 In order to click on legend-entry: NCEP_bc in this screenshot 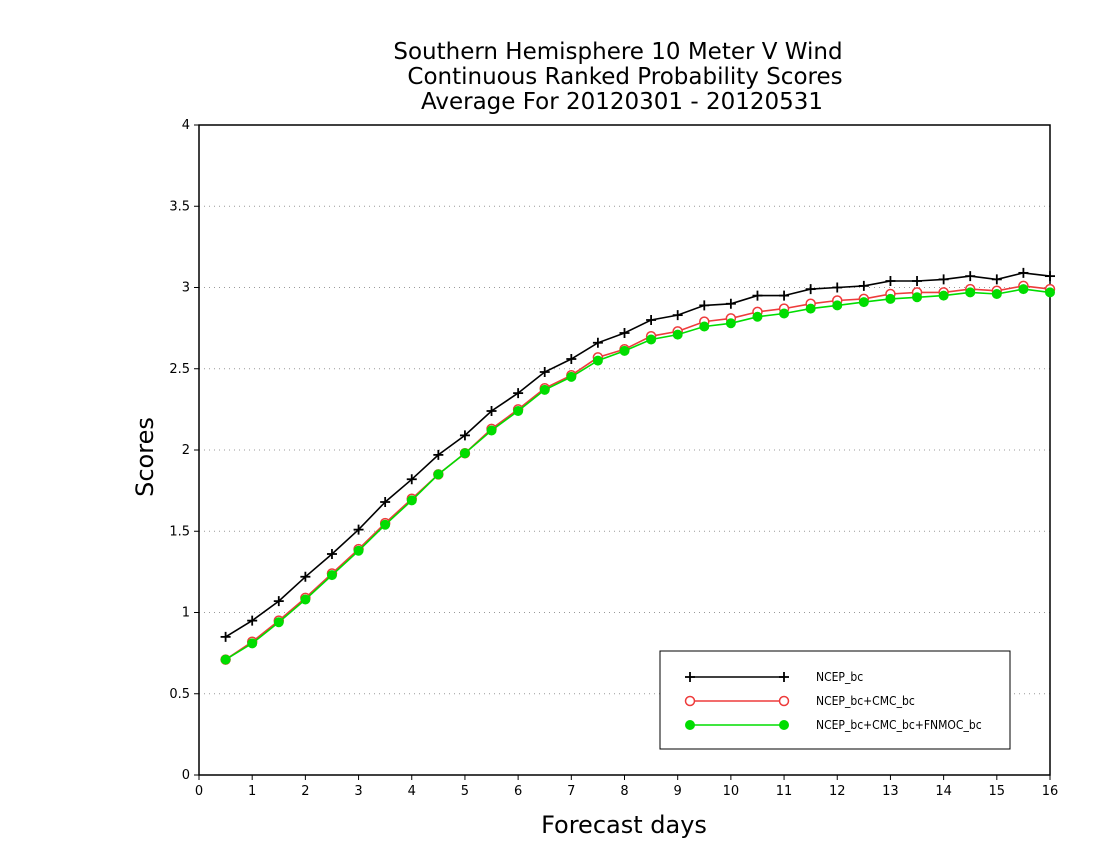, I will do `click(774, 677)`.